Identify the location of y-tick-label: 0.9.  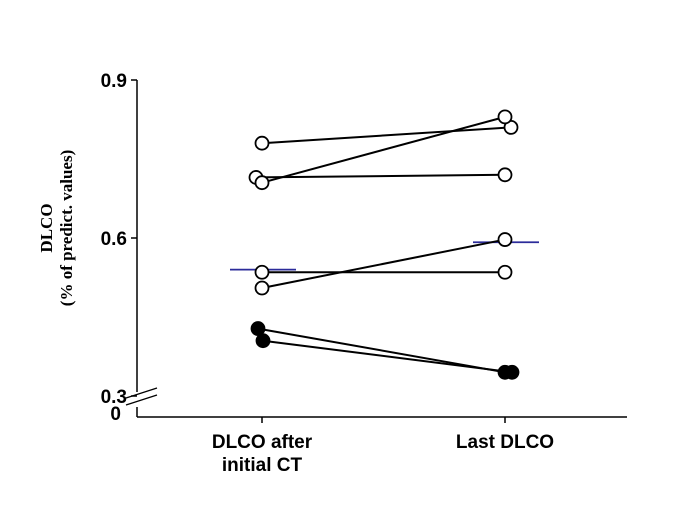
(114, 81).